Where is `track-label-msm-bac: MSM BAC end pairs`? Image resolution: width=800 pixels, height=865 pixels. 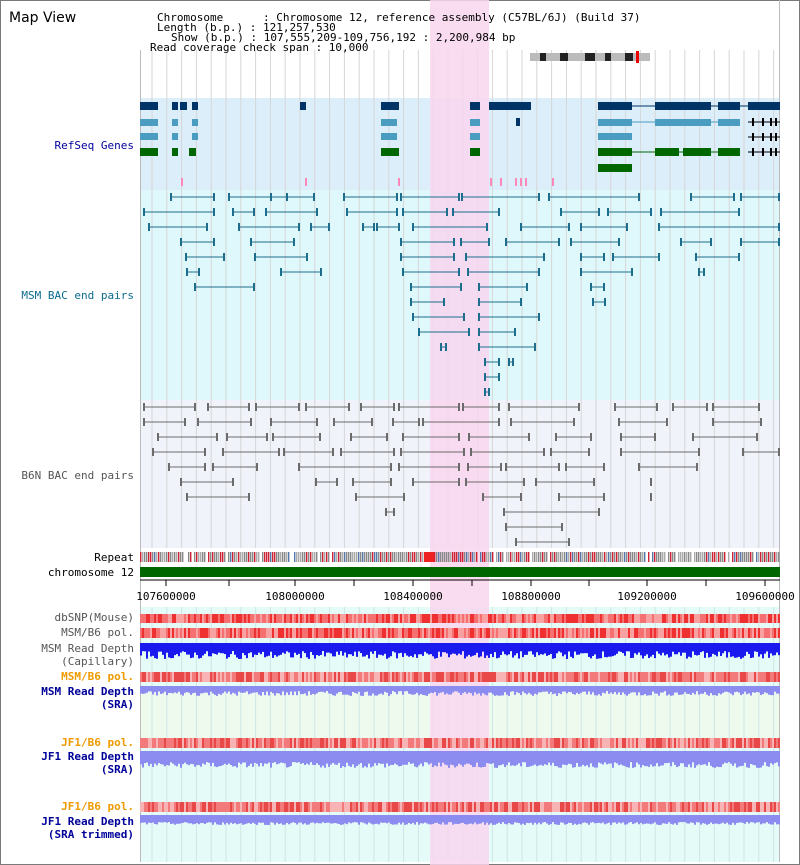 track-label-msm-bac: MSM BAC end pairs is located at coordinates (77, 295).